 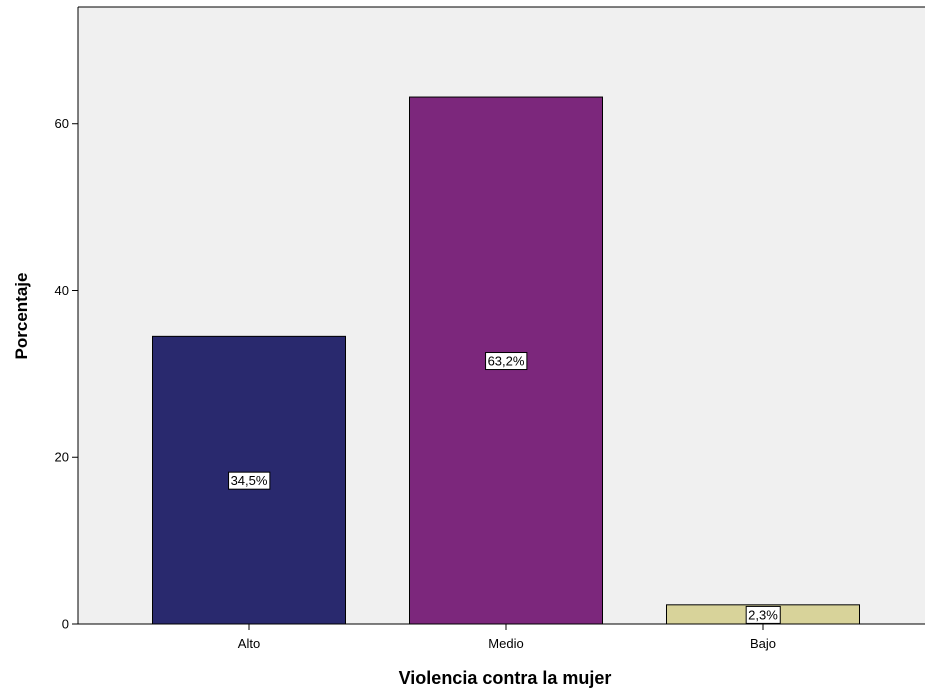 I want to click on x-tick-label: Alto, so click(x=249, y=643).